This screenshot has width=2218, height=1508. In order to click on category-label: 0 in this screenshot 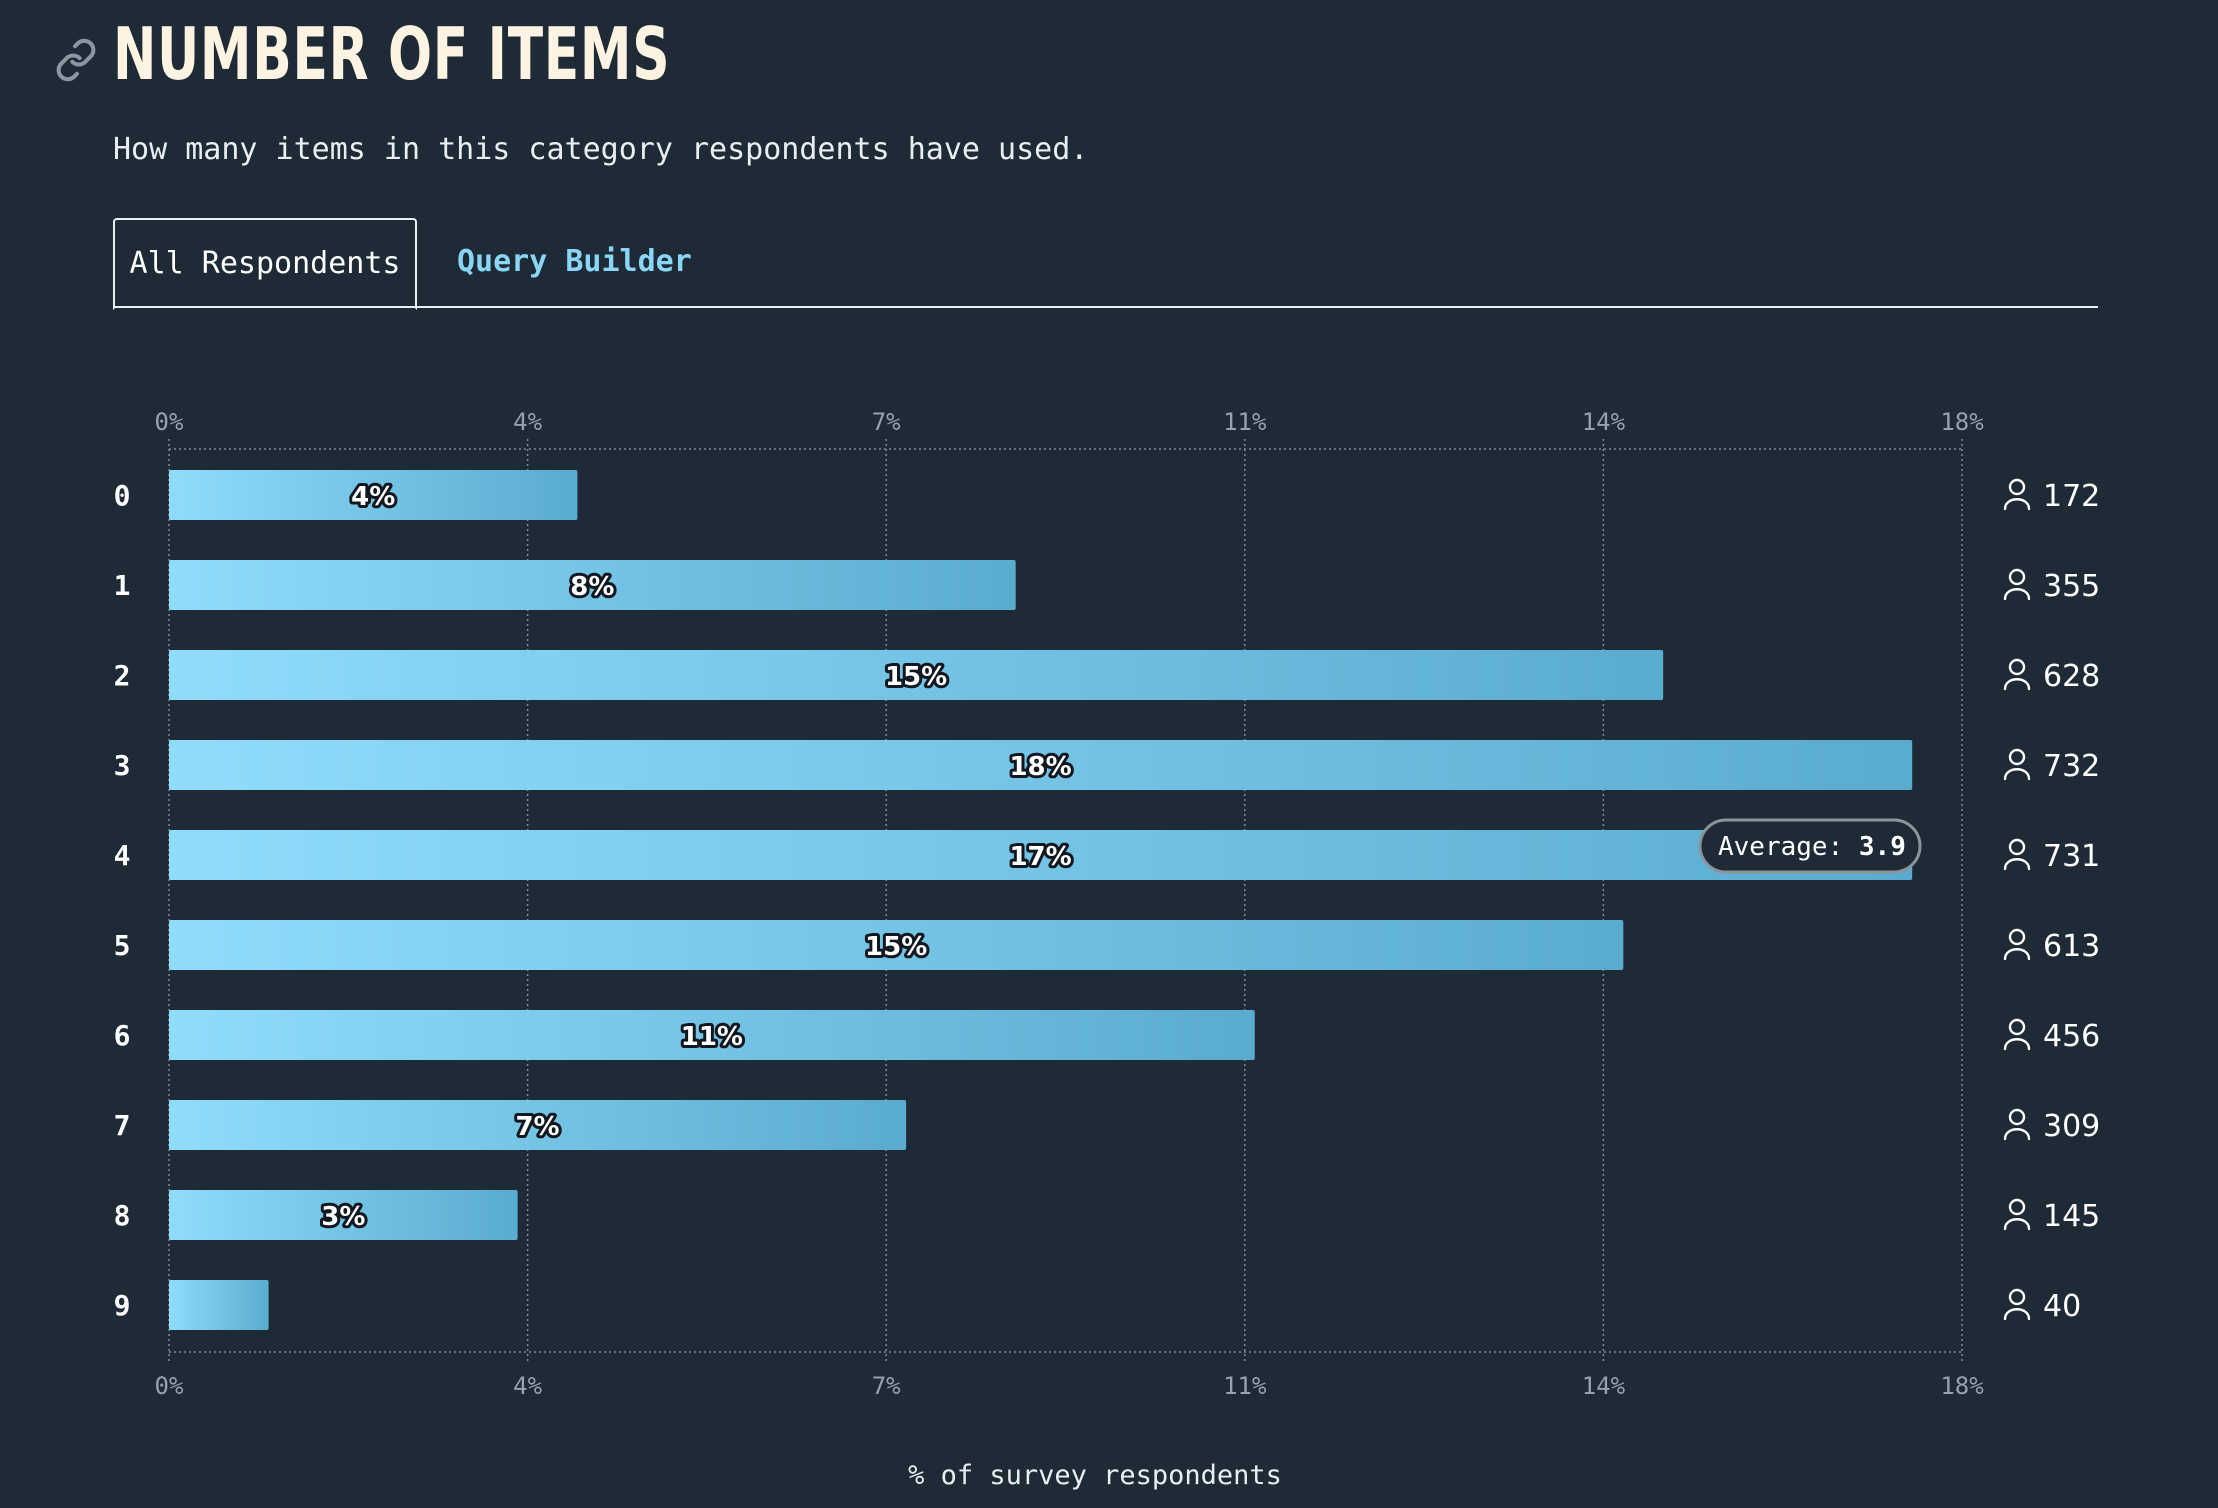, I will do `click(122, 495)`.